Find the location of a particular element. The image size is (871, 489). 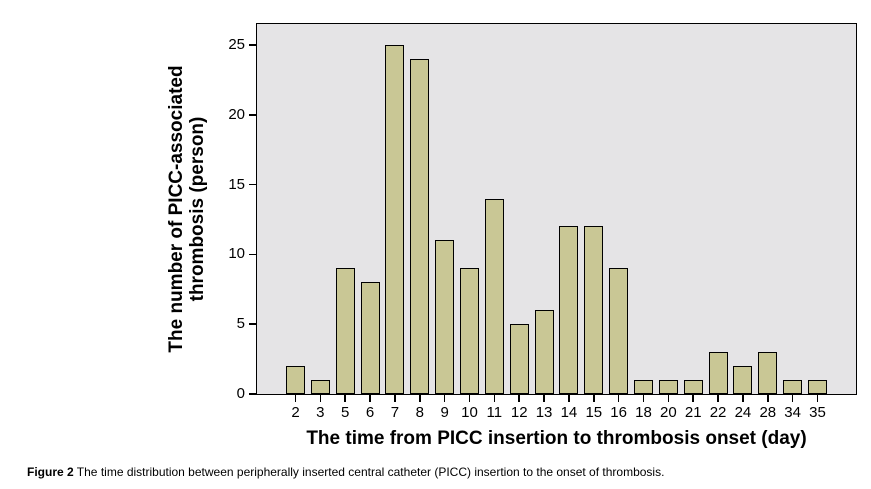

x-tick-label: 14 is located at coordinates (569, 412).